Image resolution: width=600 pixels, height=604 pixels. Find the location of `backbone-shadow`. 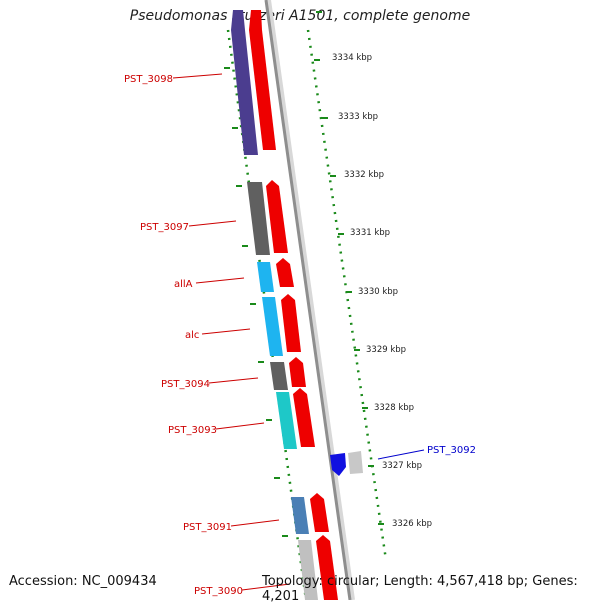

backbone-shadow is located at coordinates (310, 300).